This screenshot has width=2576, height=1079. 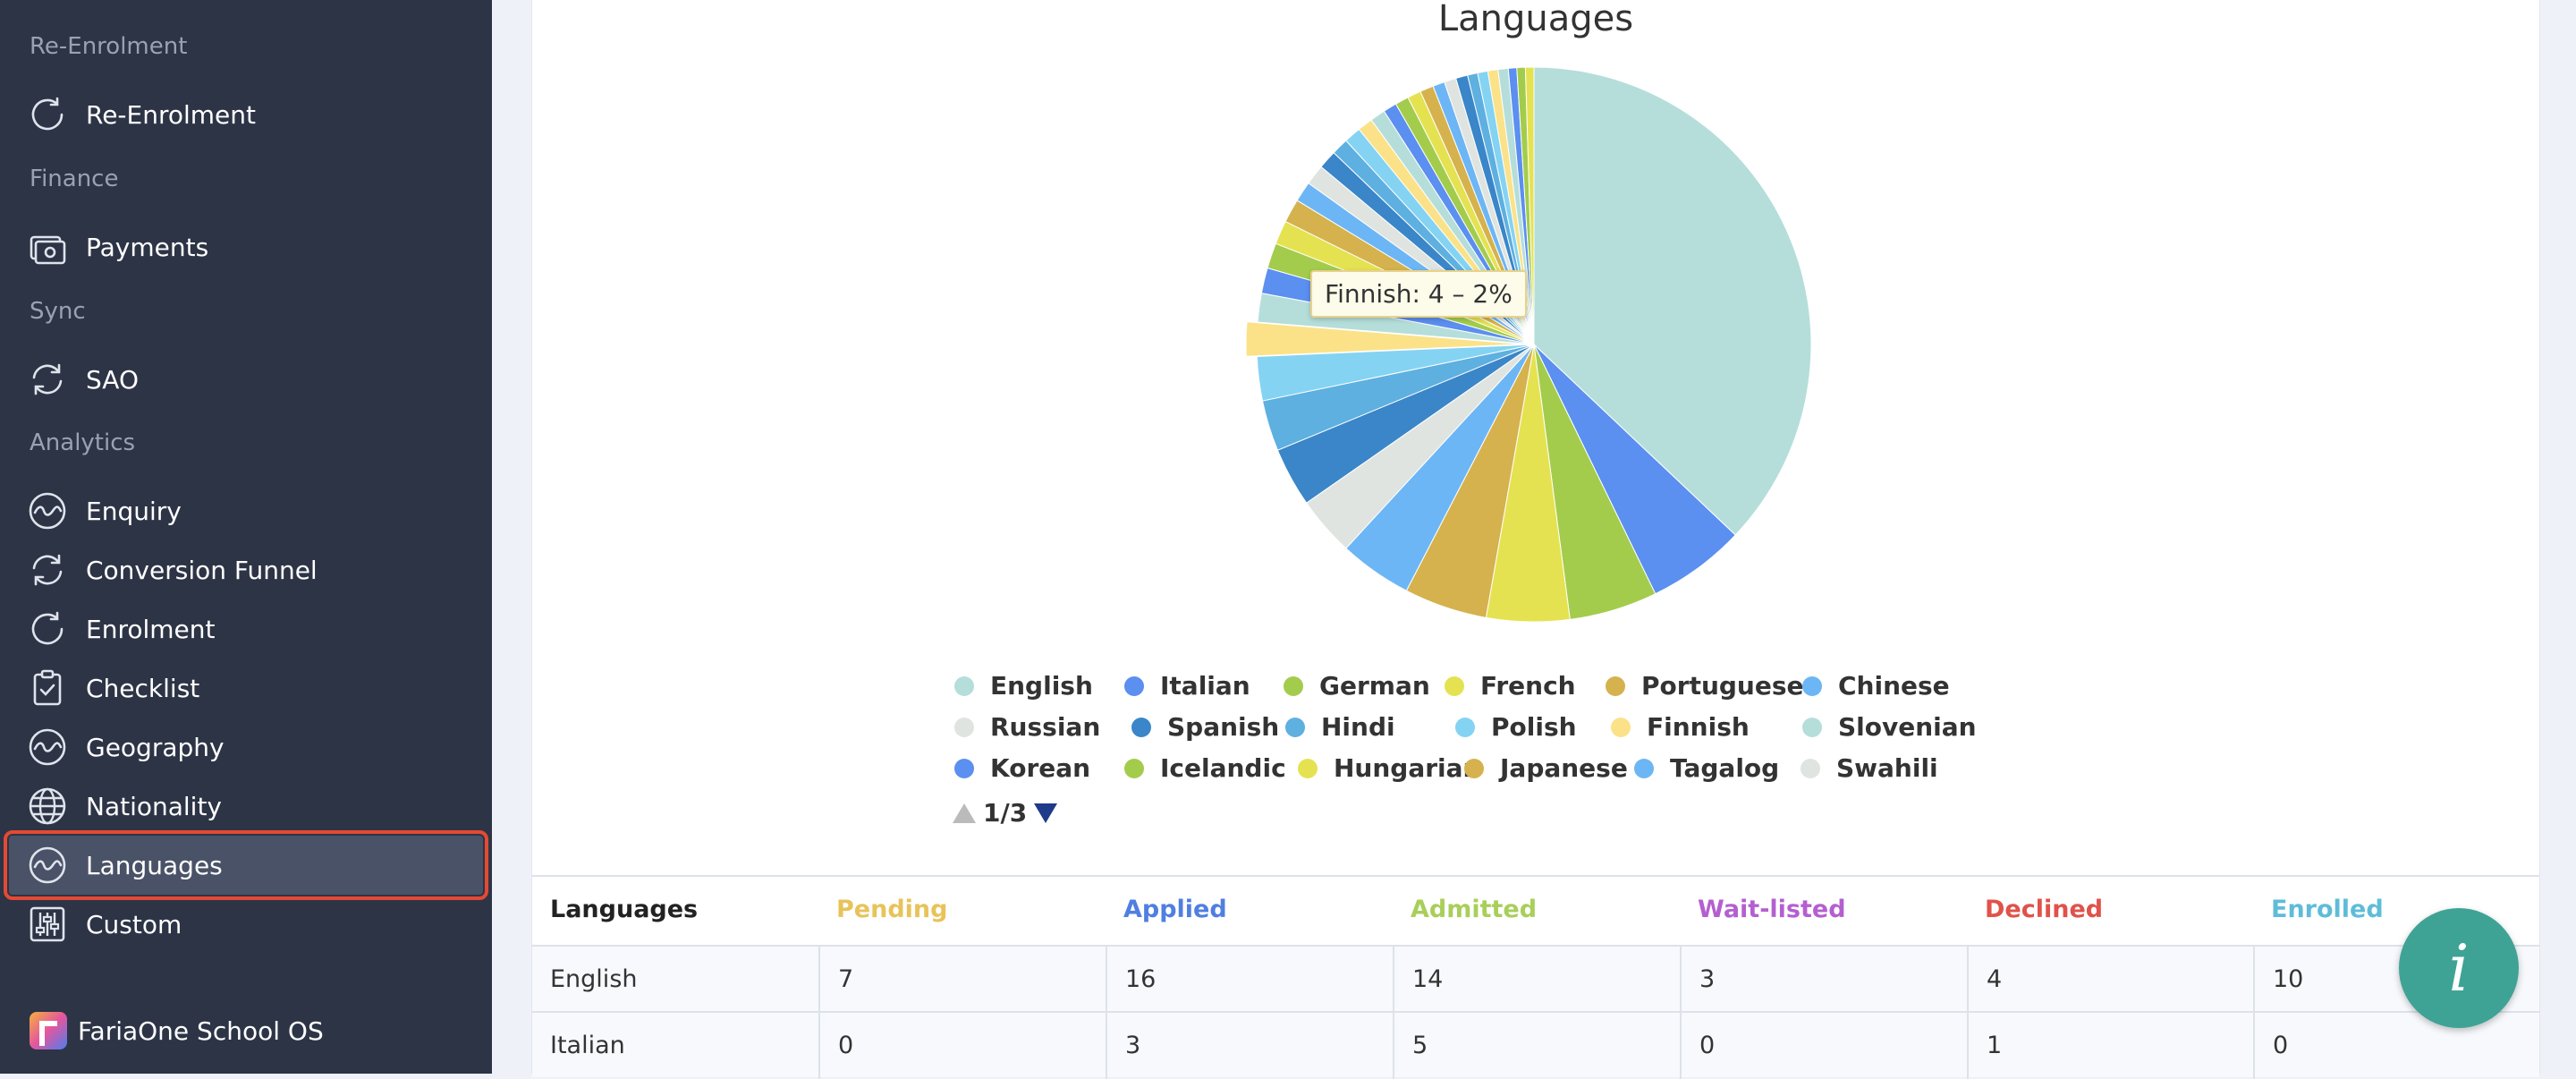 I want to click on legend-item-chinese: Chinese, so click(x=1876, y=686).